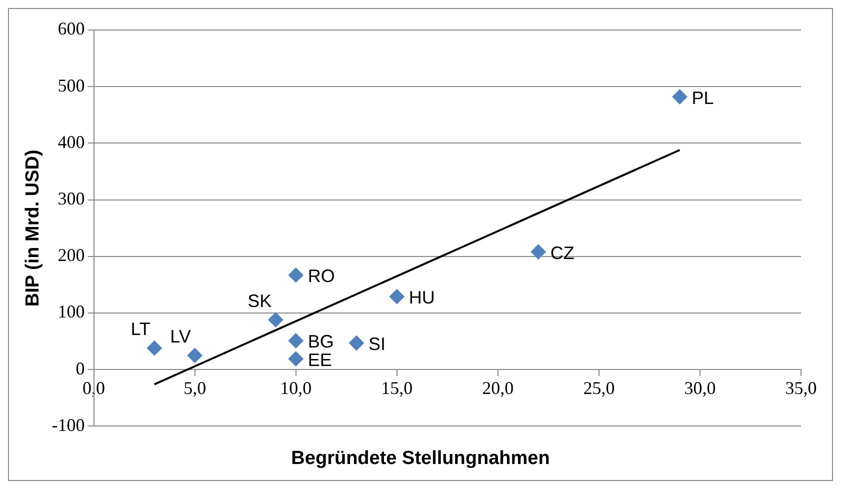 The height and width of the screenshot is (489, 841). I want to click on y-tick-label: 500, so click(71, 85).